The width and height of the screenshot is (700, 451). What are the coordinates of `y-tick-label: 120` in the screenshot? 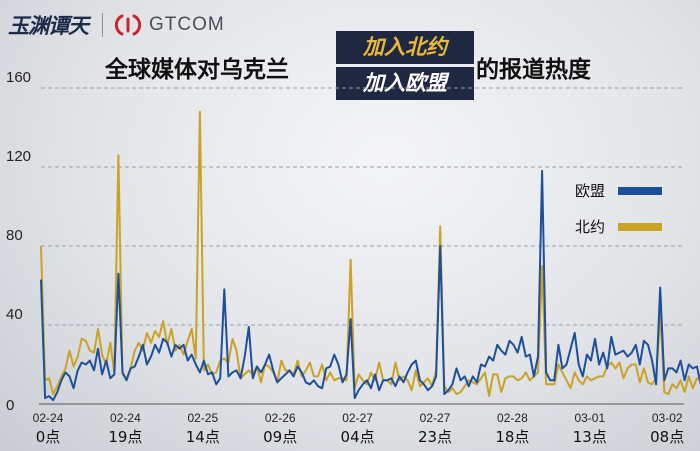 It's located at (18, 156).